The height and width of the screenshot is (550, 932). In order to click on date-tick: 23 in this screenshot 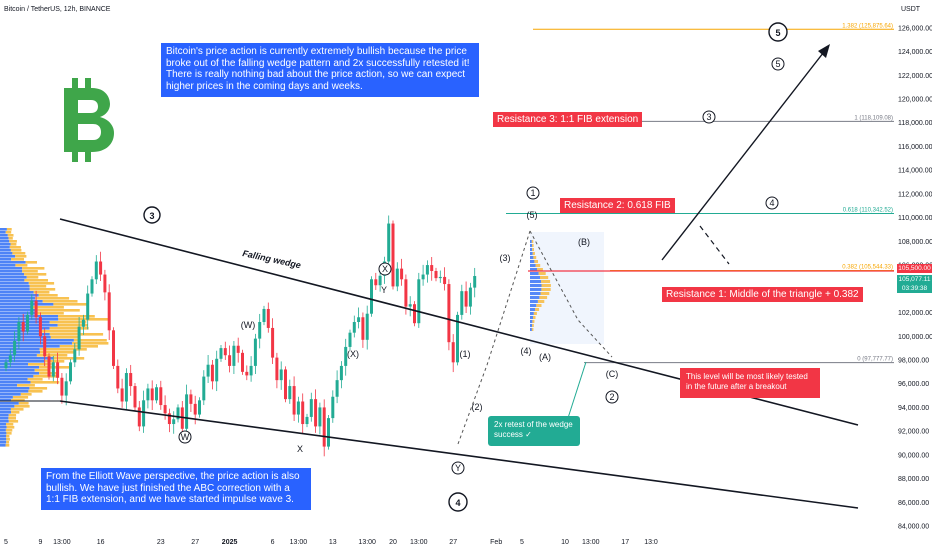, I will do `click(161, 542)`.